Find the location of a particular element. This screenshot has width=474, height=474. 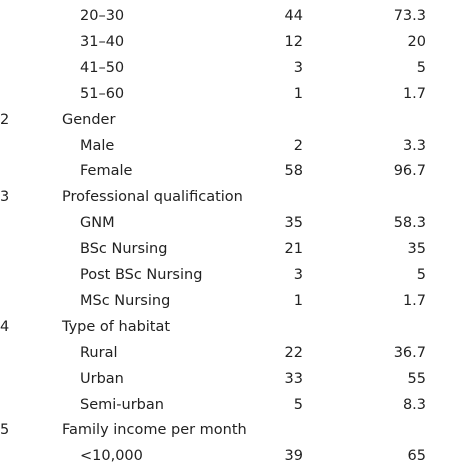

percentage: 36.7 is located at coordinates (409, 352).